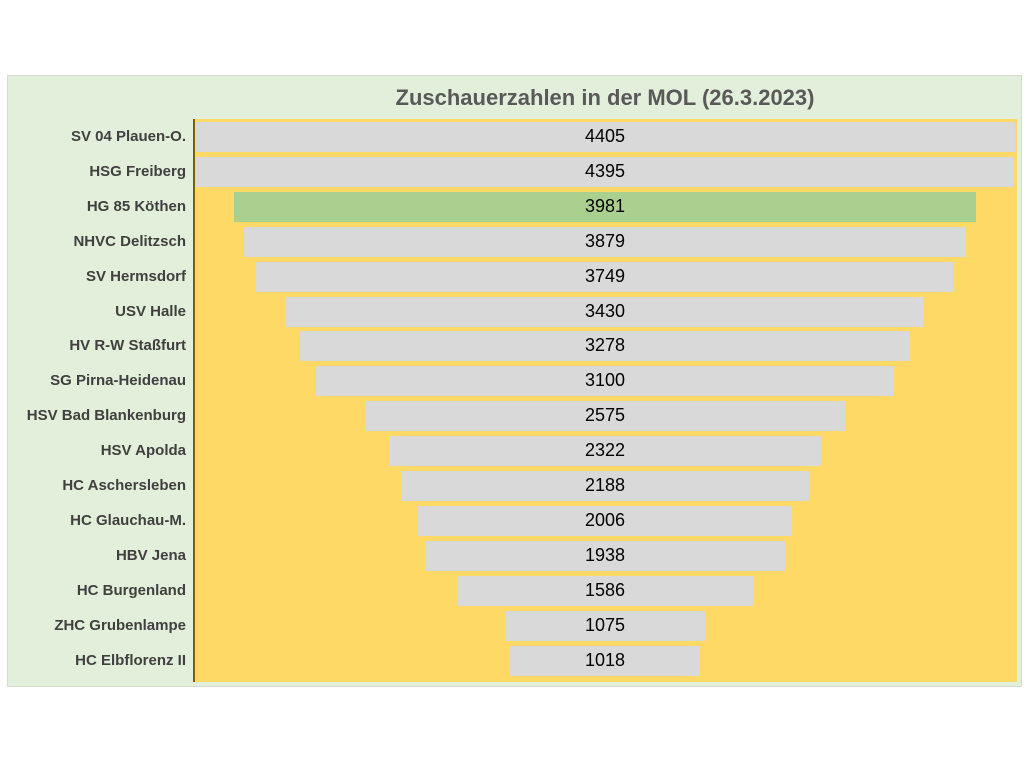 The height and width of the screenshot is (768, 1028). I want to click on value-label: 1018, so click(605, 659).